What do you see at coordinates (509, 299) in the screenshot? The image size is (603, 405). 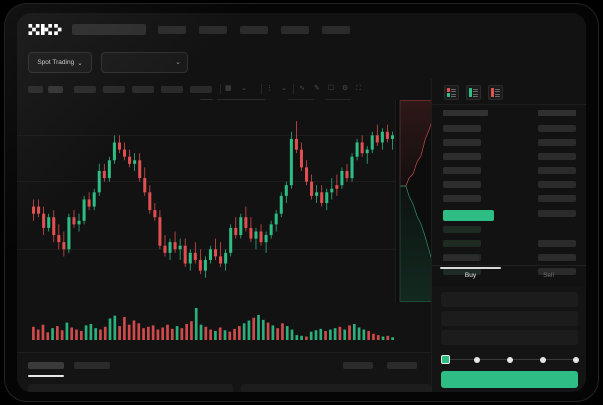 I see `order-price-field` at bounding box center [509, 299].